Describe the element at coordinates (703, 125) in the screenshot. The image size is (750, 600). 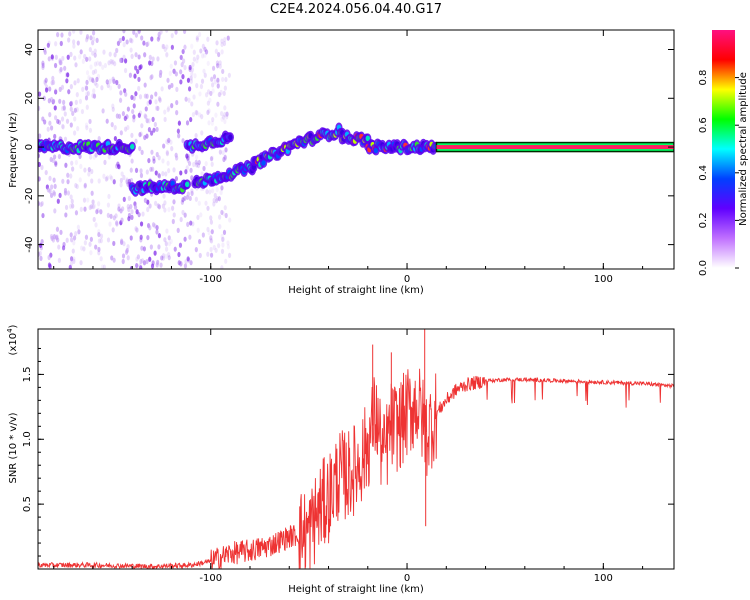
I see `colorbar-tick-label: 0.6` at that location.